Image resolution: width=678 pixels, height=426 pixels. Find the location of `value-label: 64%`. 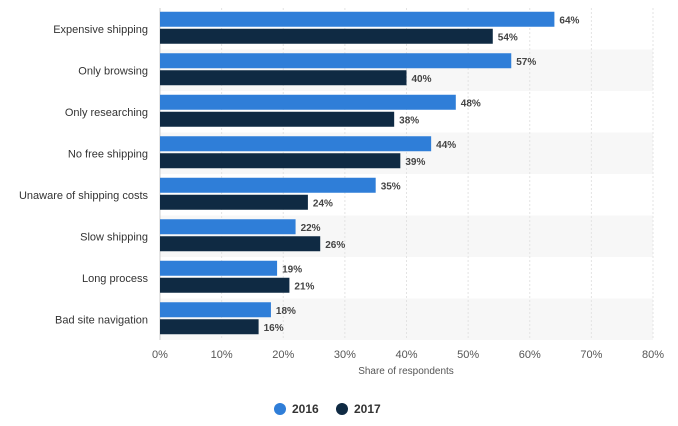

value-label: 64% is located at coordinates (569, 20).